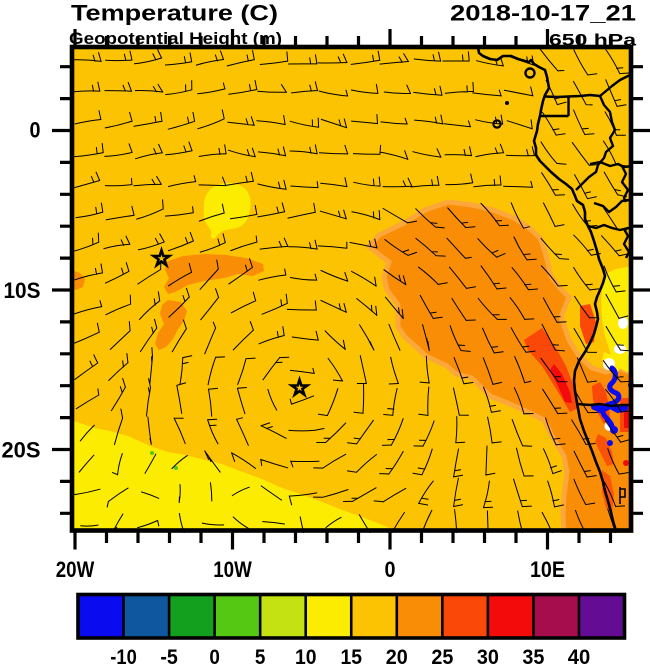 This screenshot has width=650, height=667. What do you see at coordinates (22, 290) in the screenshot?
I see `svg-text: 10S` at bounding box center [22, 290].